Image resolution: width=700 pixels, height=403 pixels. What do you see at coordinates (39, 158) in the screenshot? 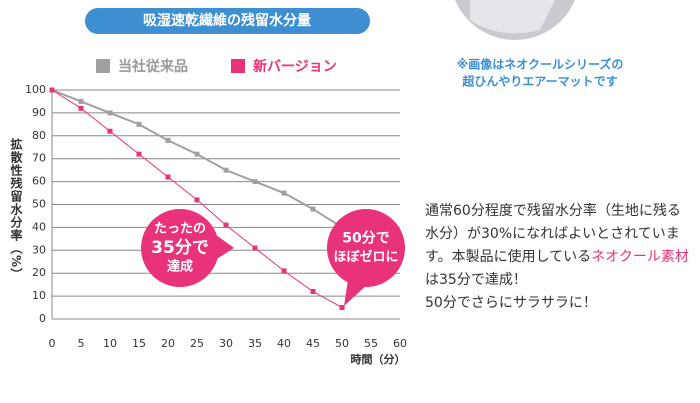
I see `y-tick-label: 70` at bounding box center [39, 158].